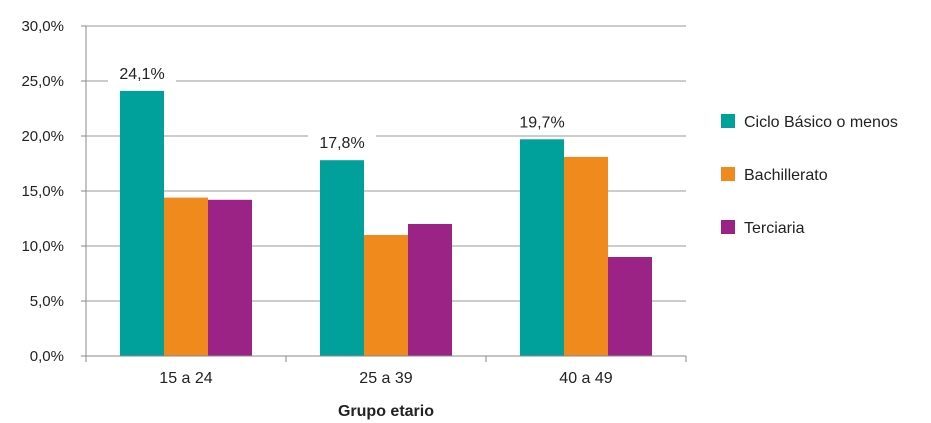  I want to click on data-label: 17,8%, so click(341, 143).